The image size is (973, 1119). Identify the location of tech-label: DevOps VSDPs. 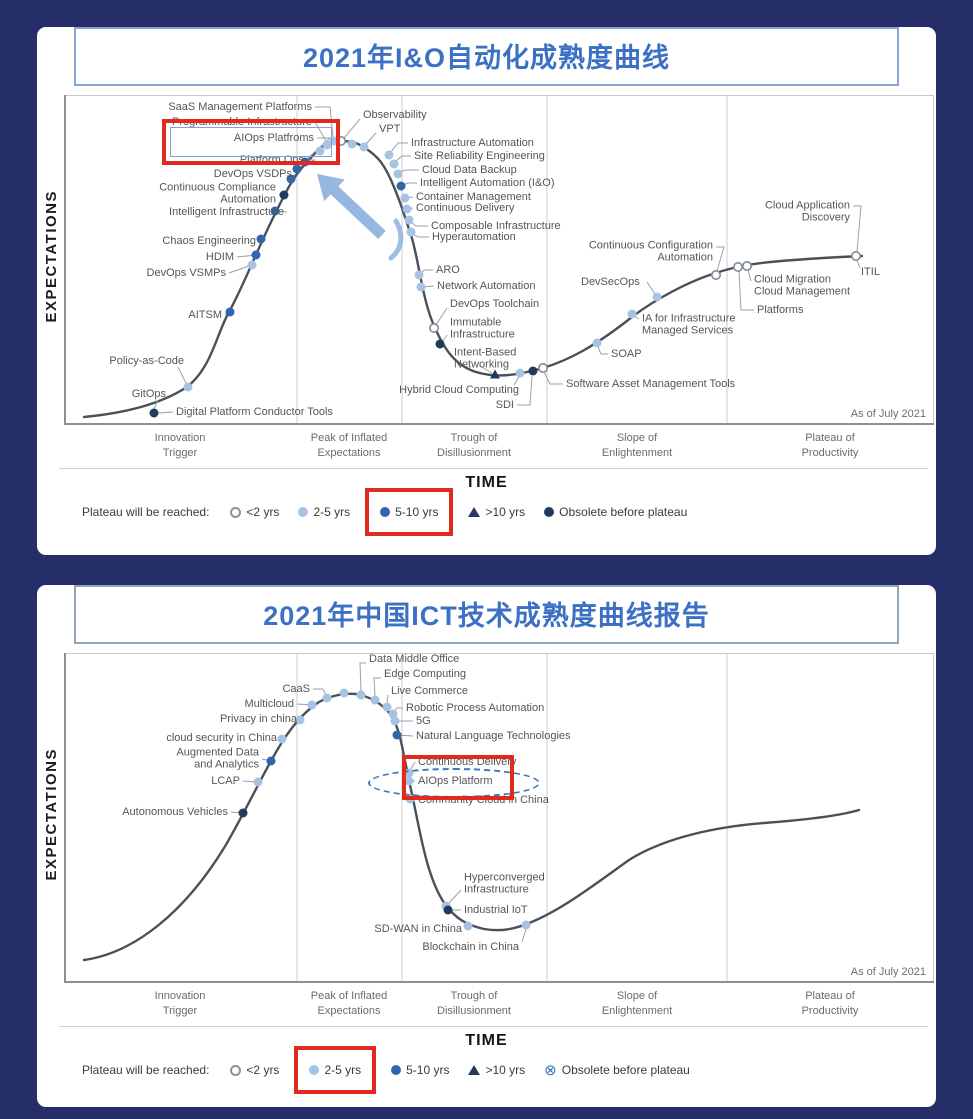
(252, 173).